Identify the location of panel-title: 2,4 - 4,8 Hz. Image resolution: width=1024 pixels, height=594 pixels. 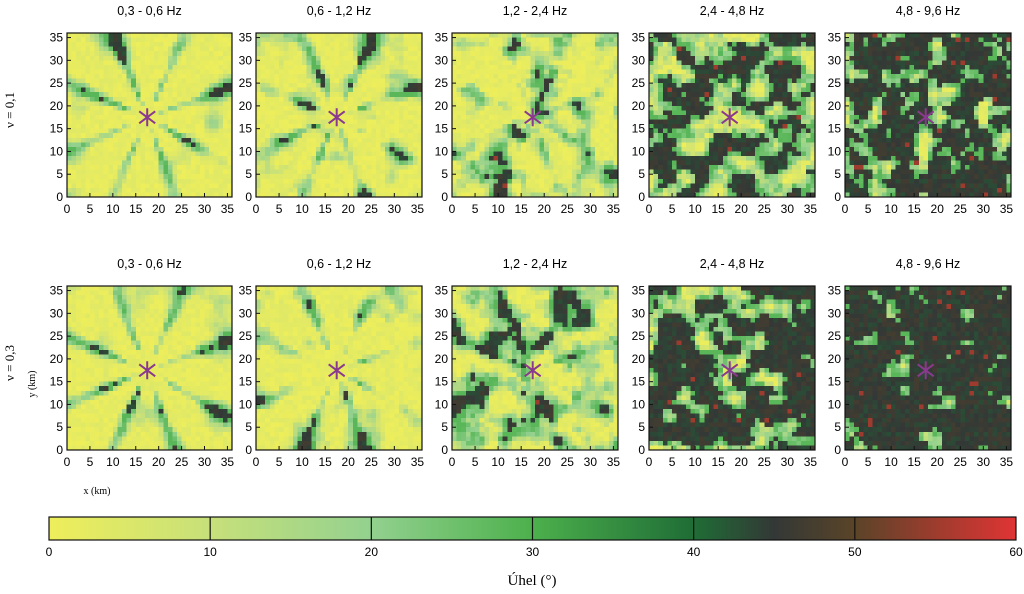
(732, 264).